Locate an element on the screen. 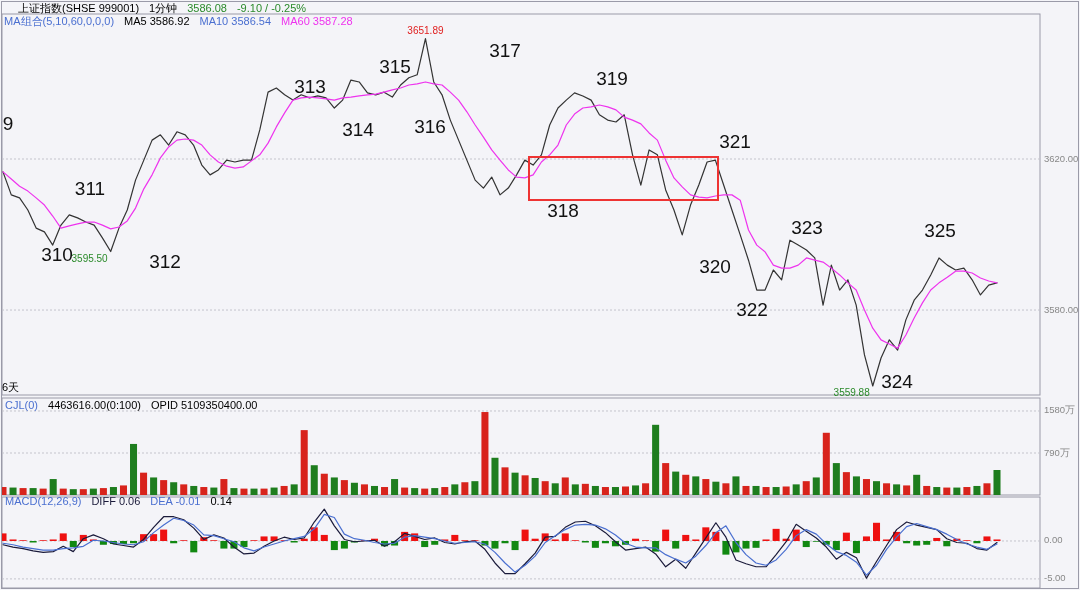 The width and height of the screenshot is (1080, 590). y-tick-label: 1580万 is located at coordinates (1060, 410).